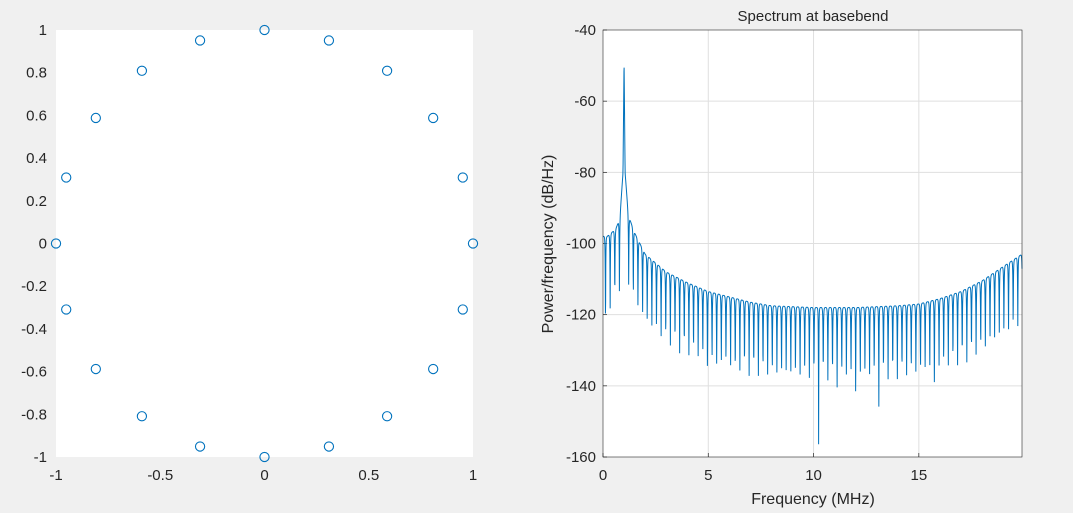 The width and height of the screenshot is (1073, 513). I want to click on x-tick-label: 5, so click(708, 475).